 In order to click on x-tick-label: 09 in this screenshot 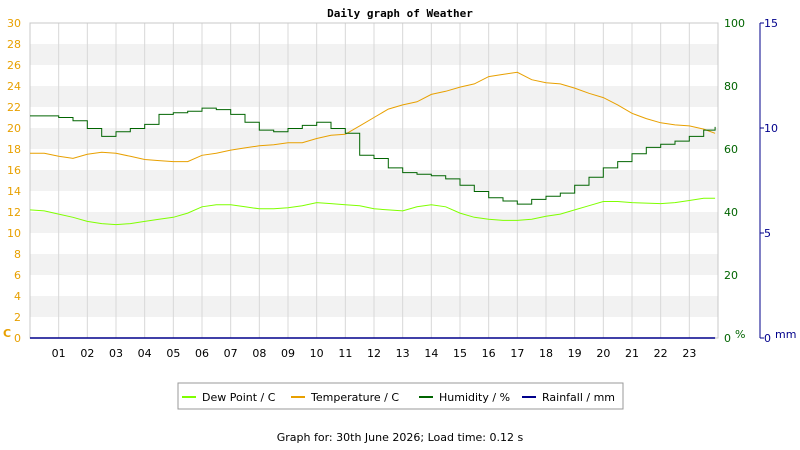, I will do `click(288, 353)`.